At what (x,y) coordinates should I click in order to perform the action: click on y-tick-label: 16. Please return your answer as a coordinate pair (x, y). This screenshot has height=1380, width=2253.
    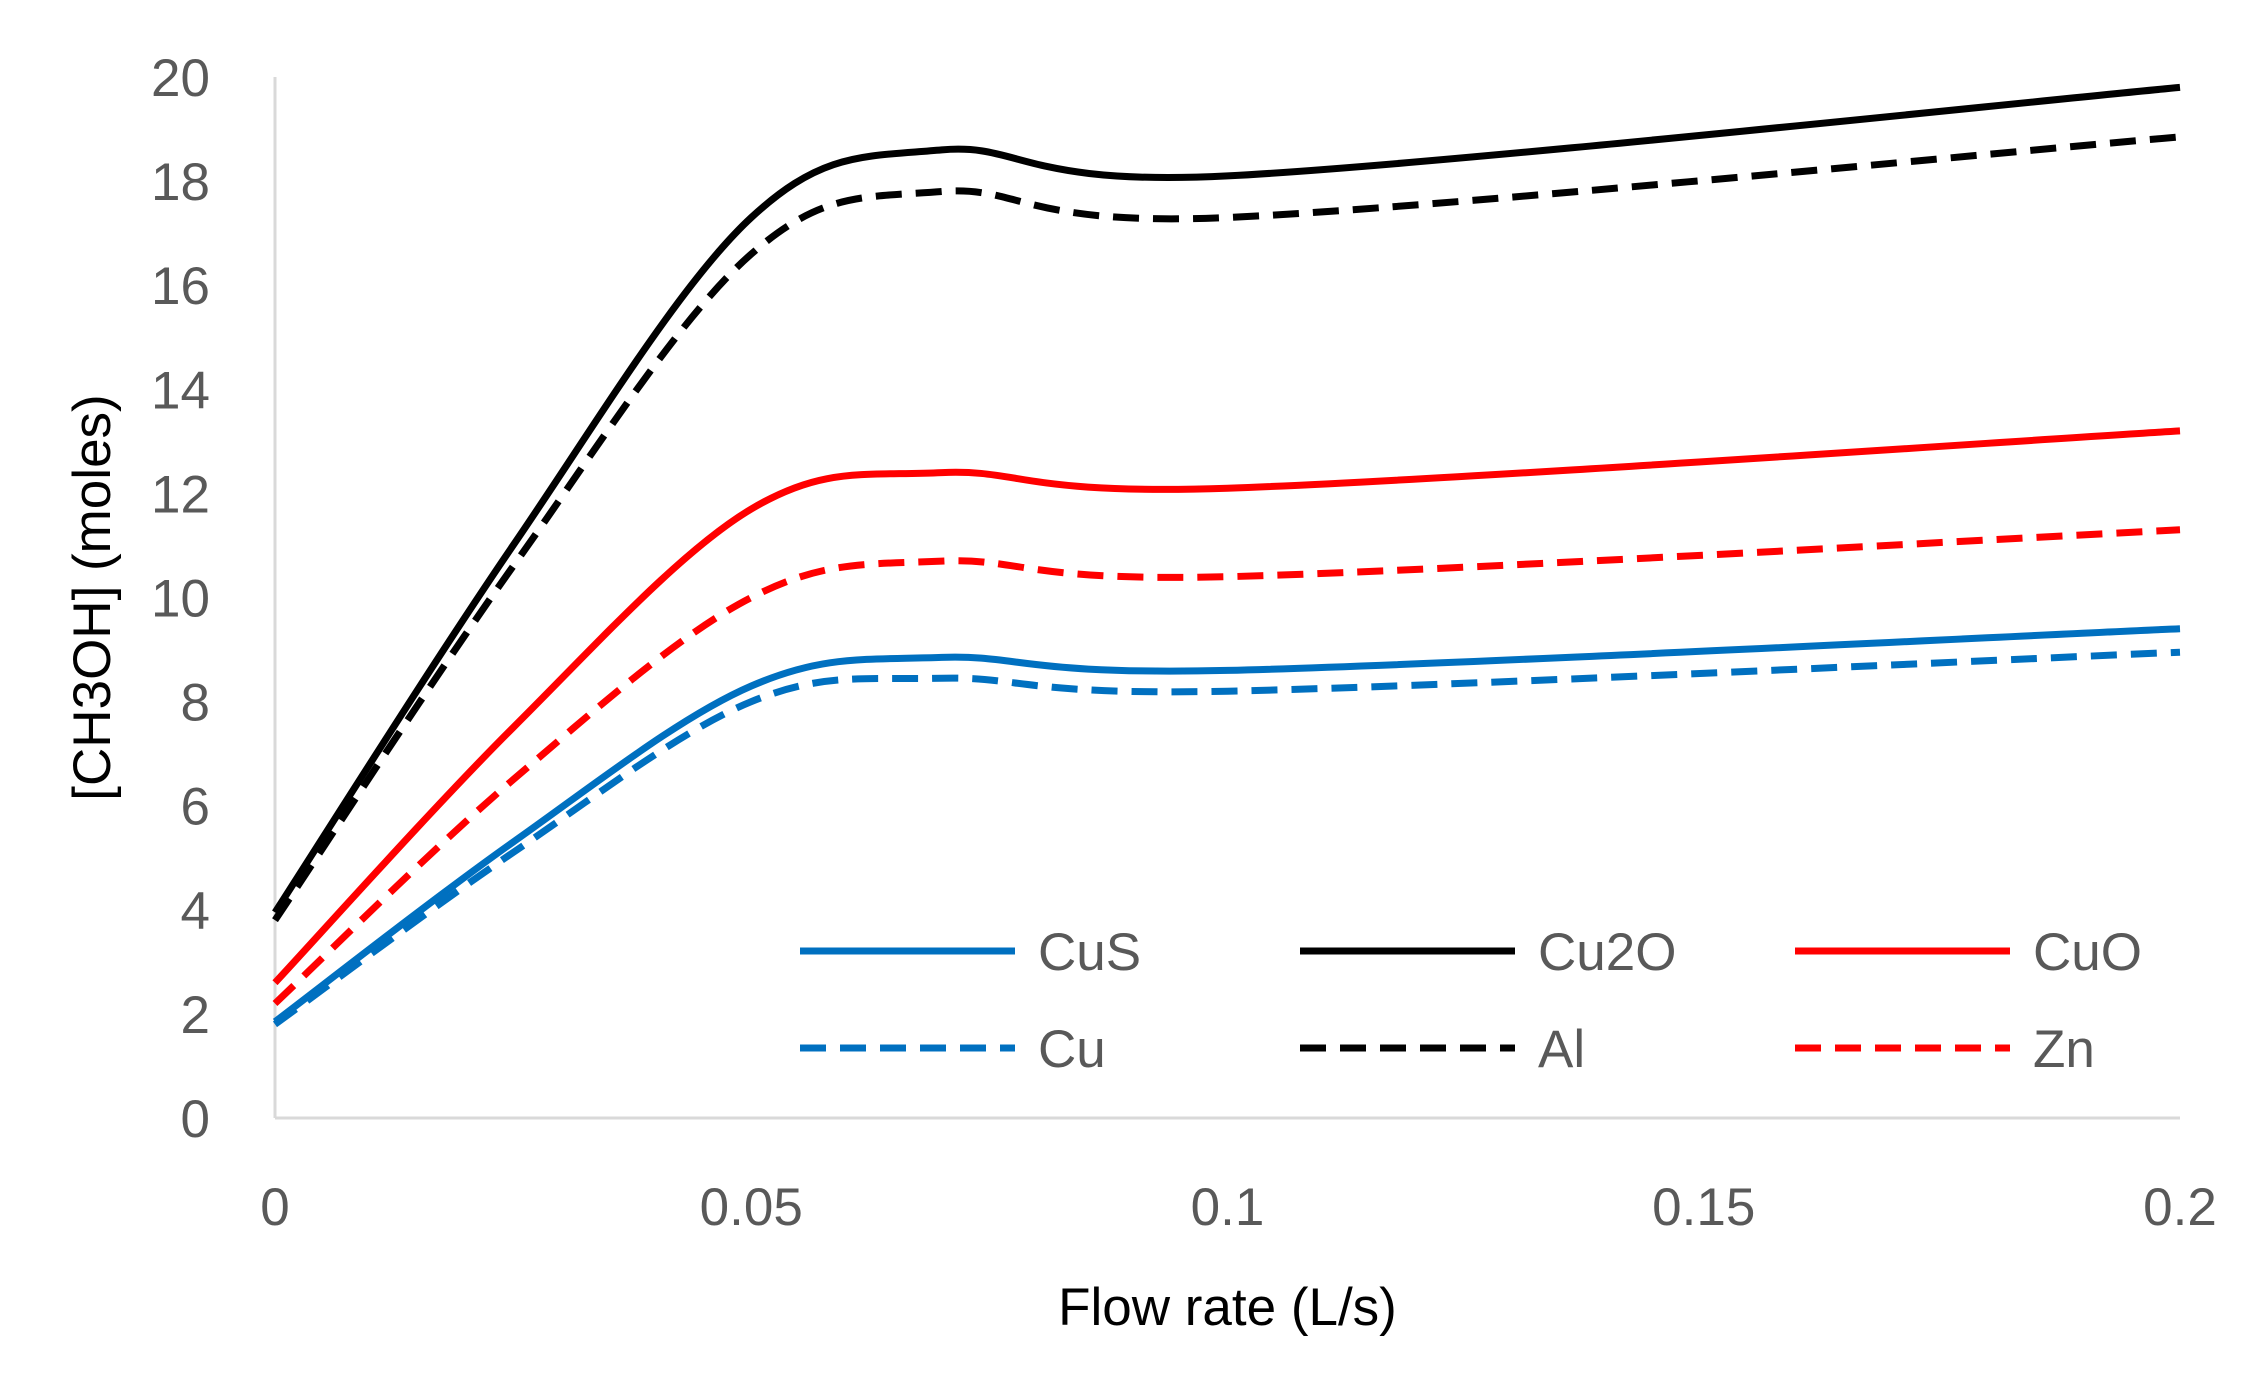
    Looking at the image, I should click on (180, 286).